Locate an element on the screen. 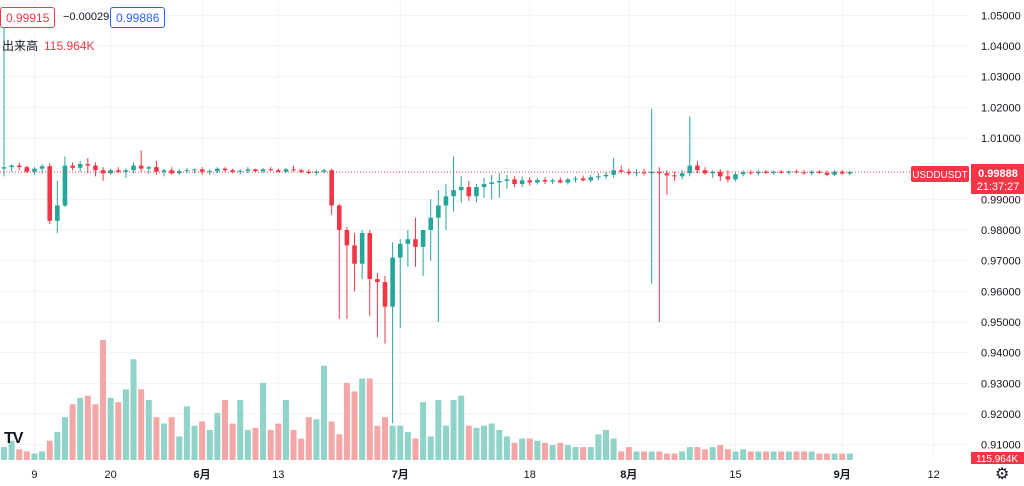  time-tick-label: 18 is located at coordinates (530, 475).